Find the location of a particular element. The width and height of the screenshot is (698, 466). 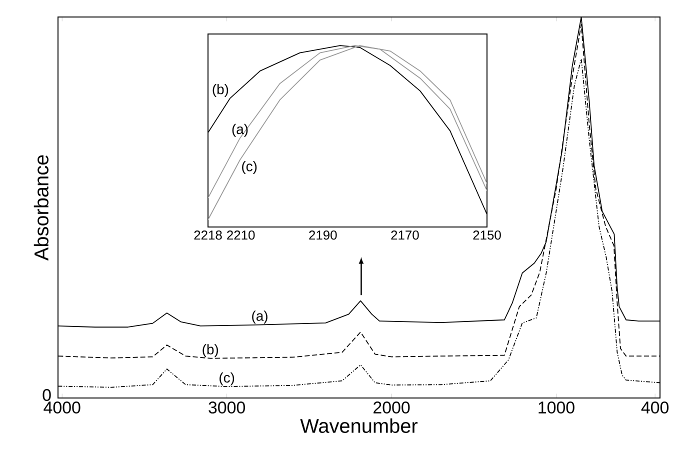

x-tick-label: 2190 is located at coordinates (323, 235).